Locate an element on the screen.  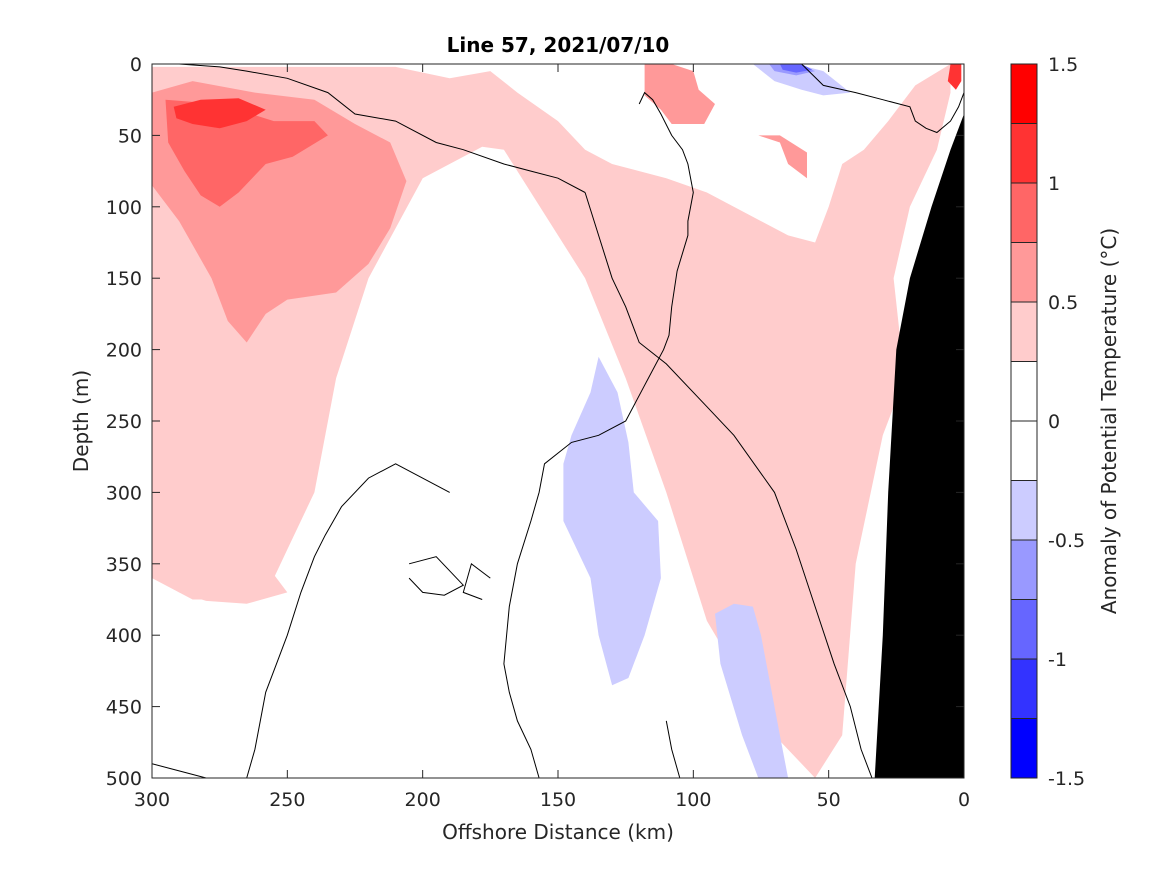
colorbar-label: Anomaly of Potential Temperature (°C) is located at coordinates (1109, 421).